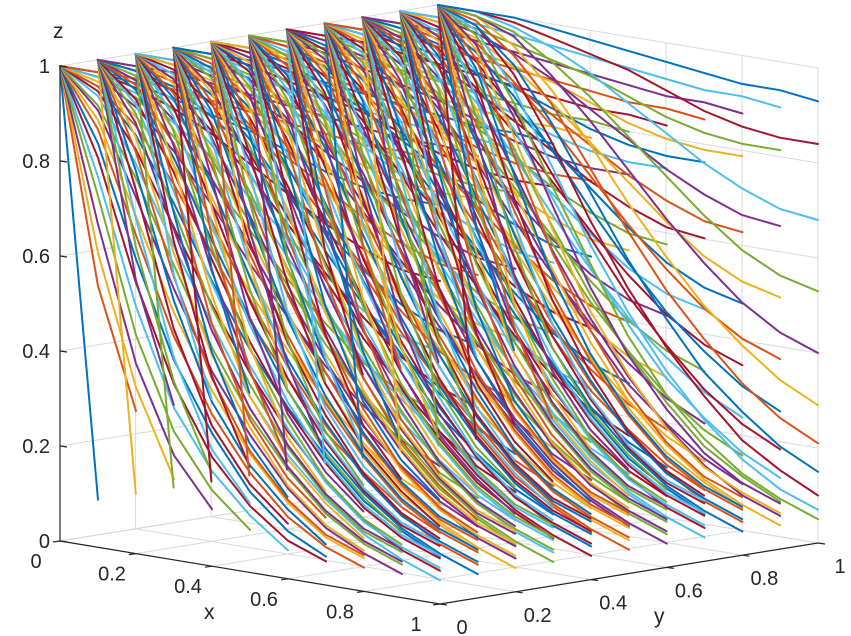 Image resolution: width=851 pixels, height=636 pixels. I want to click on y-tick-label: 1, so click(839, 567).